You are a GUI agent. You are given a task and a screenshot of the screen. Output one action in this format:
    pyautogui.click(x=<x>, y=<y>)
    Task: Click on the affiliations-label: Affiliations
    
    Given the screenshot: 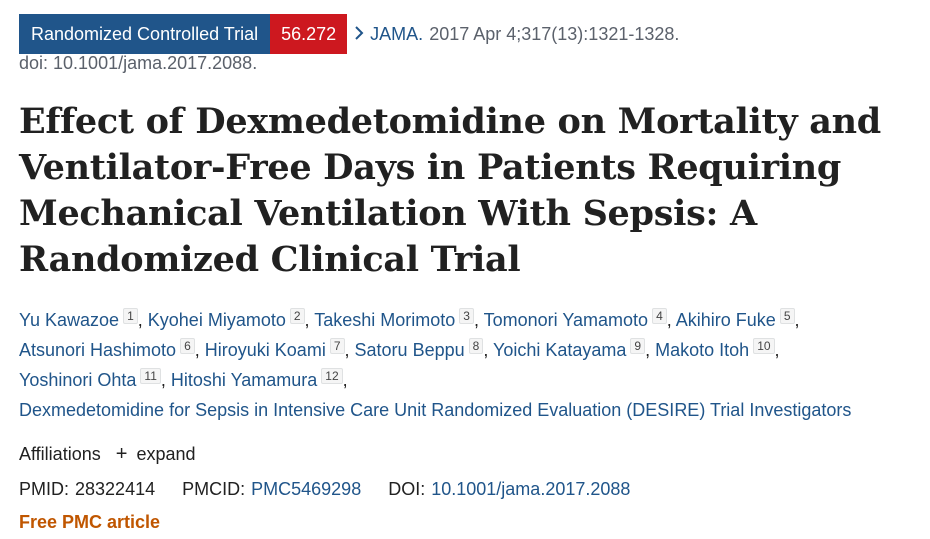 What is the action you would take?
    pyautogui.click(x=60, y=454)
    